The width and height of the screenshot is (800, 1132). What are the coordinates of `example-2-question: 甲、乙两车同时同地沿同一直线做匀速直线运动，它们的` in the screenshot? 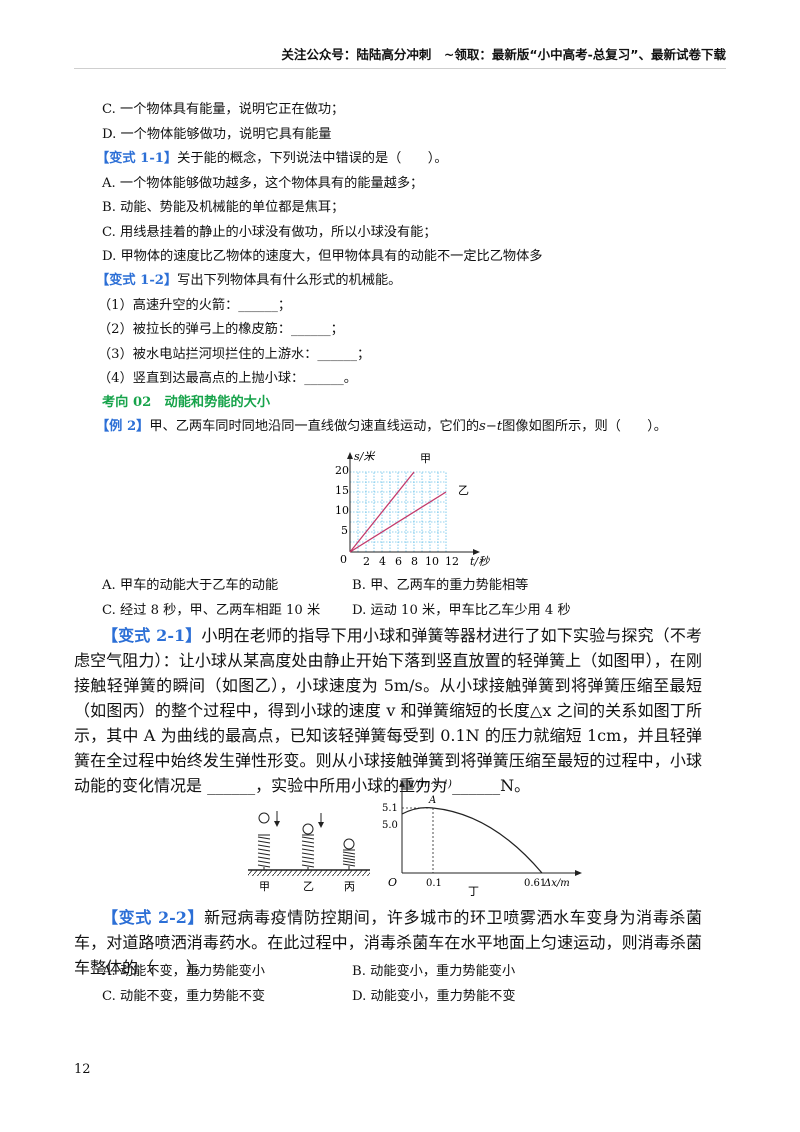 It's located at (314, 426).